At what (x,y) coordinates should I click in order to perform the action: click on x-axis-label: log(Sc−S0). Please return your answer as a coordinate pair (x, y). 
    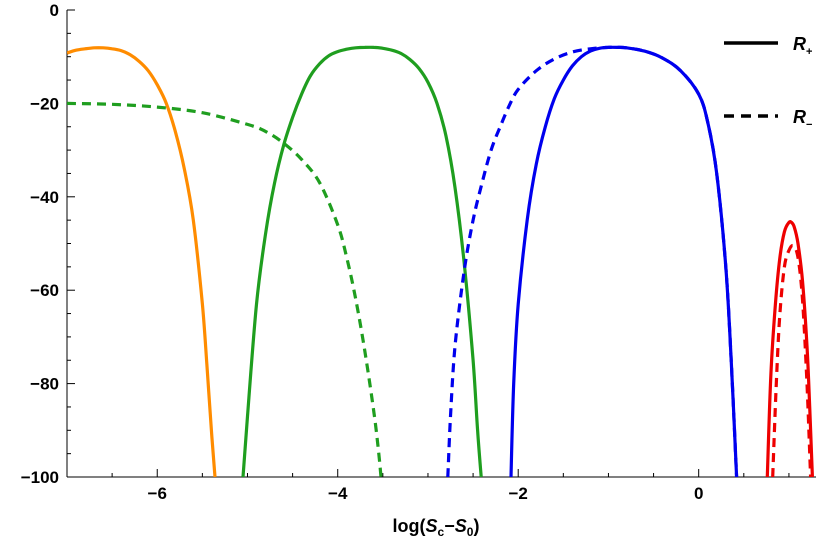
    Looking at the image, I should click on (436, 527).